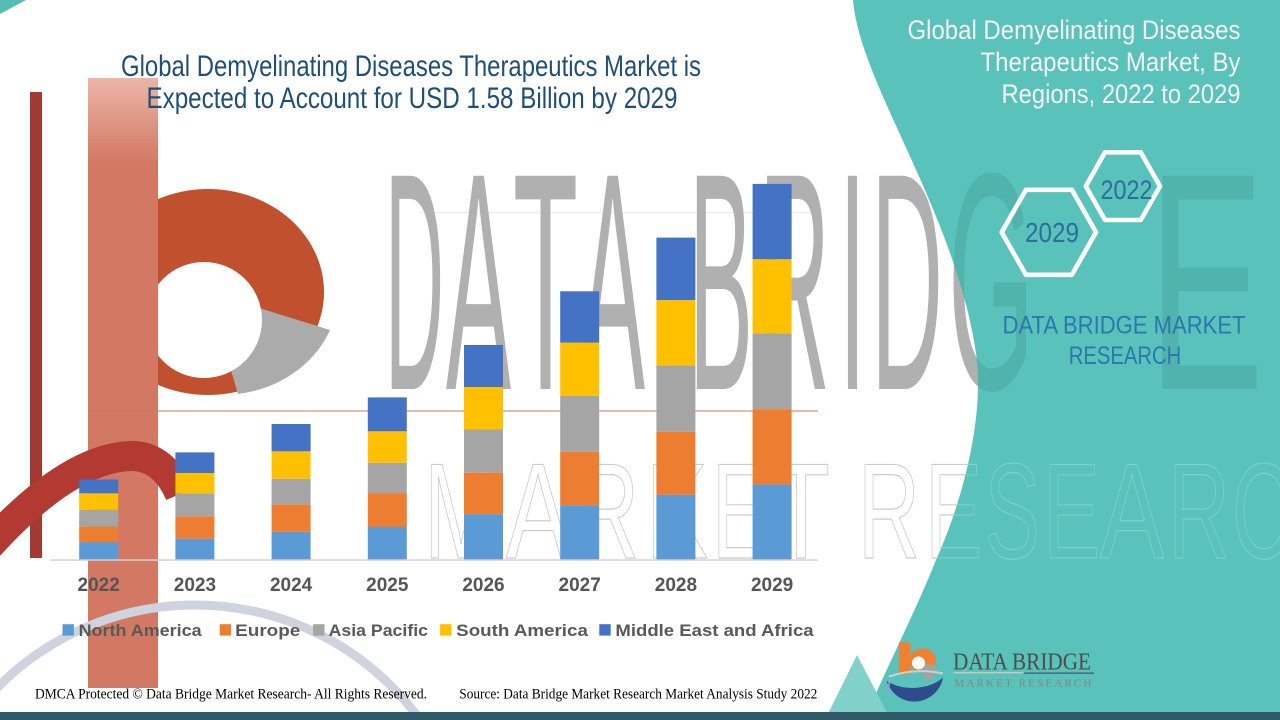  Describe the element at coordinates (195, 585) in the screenshot. I see `svg-text: 2023` at that location.